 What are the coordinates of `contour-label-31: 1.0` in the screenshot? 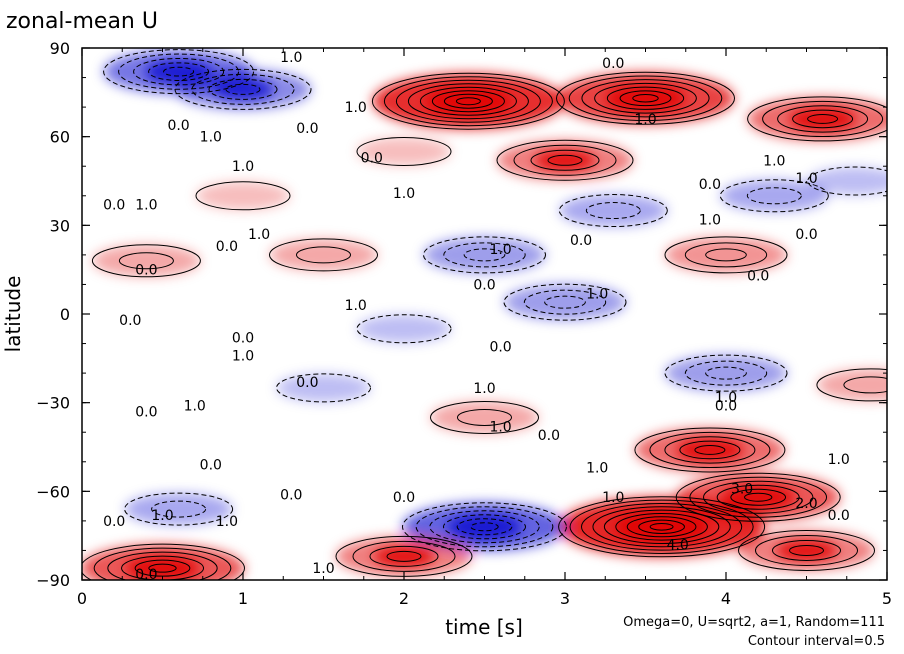 It's located at (484, 389).